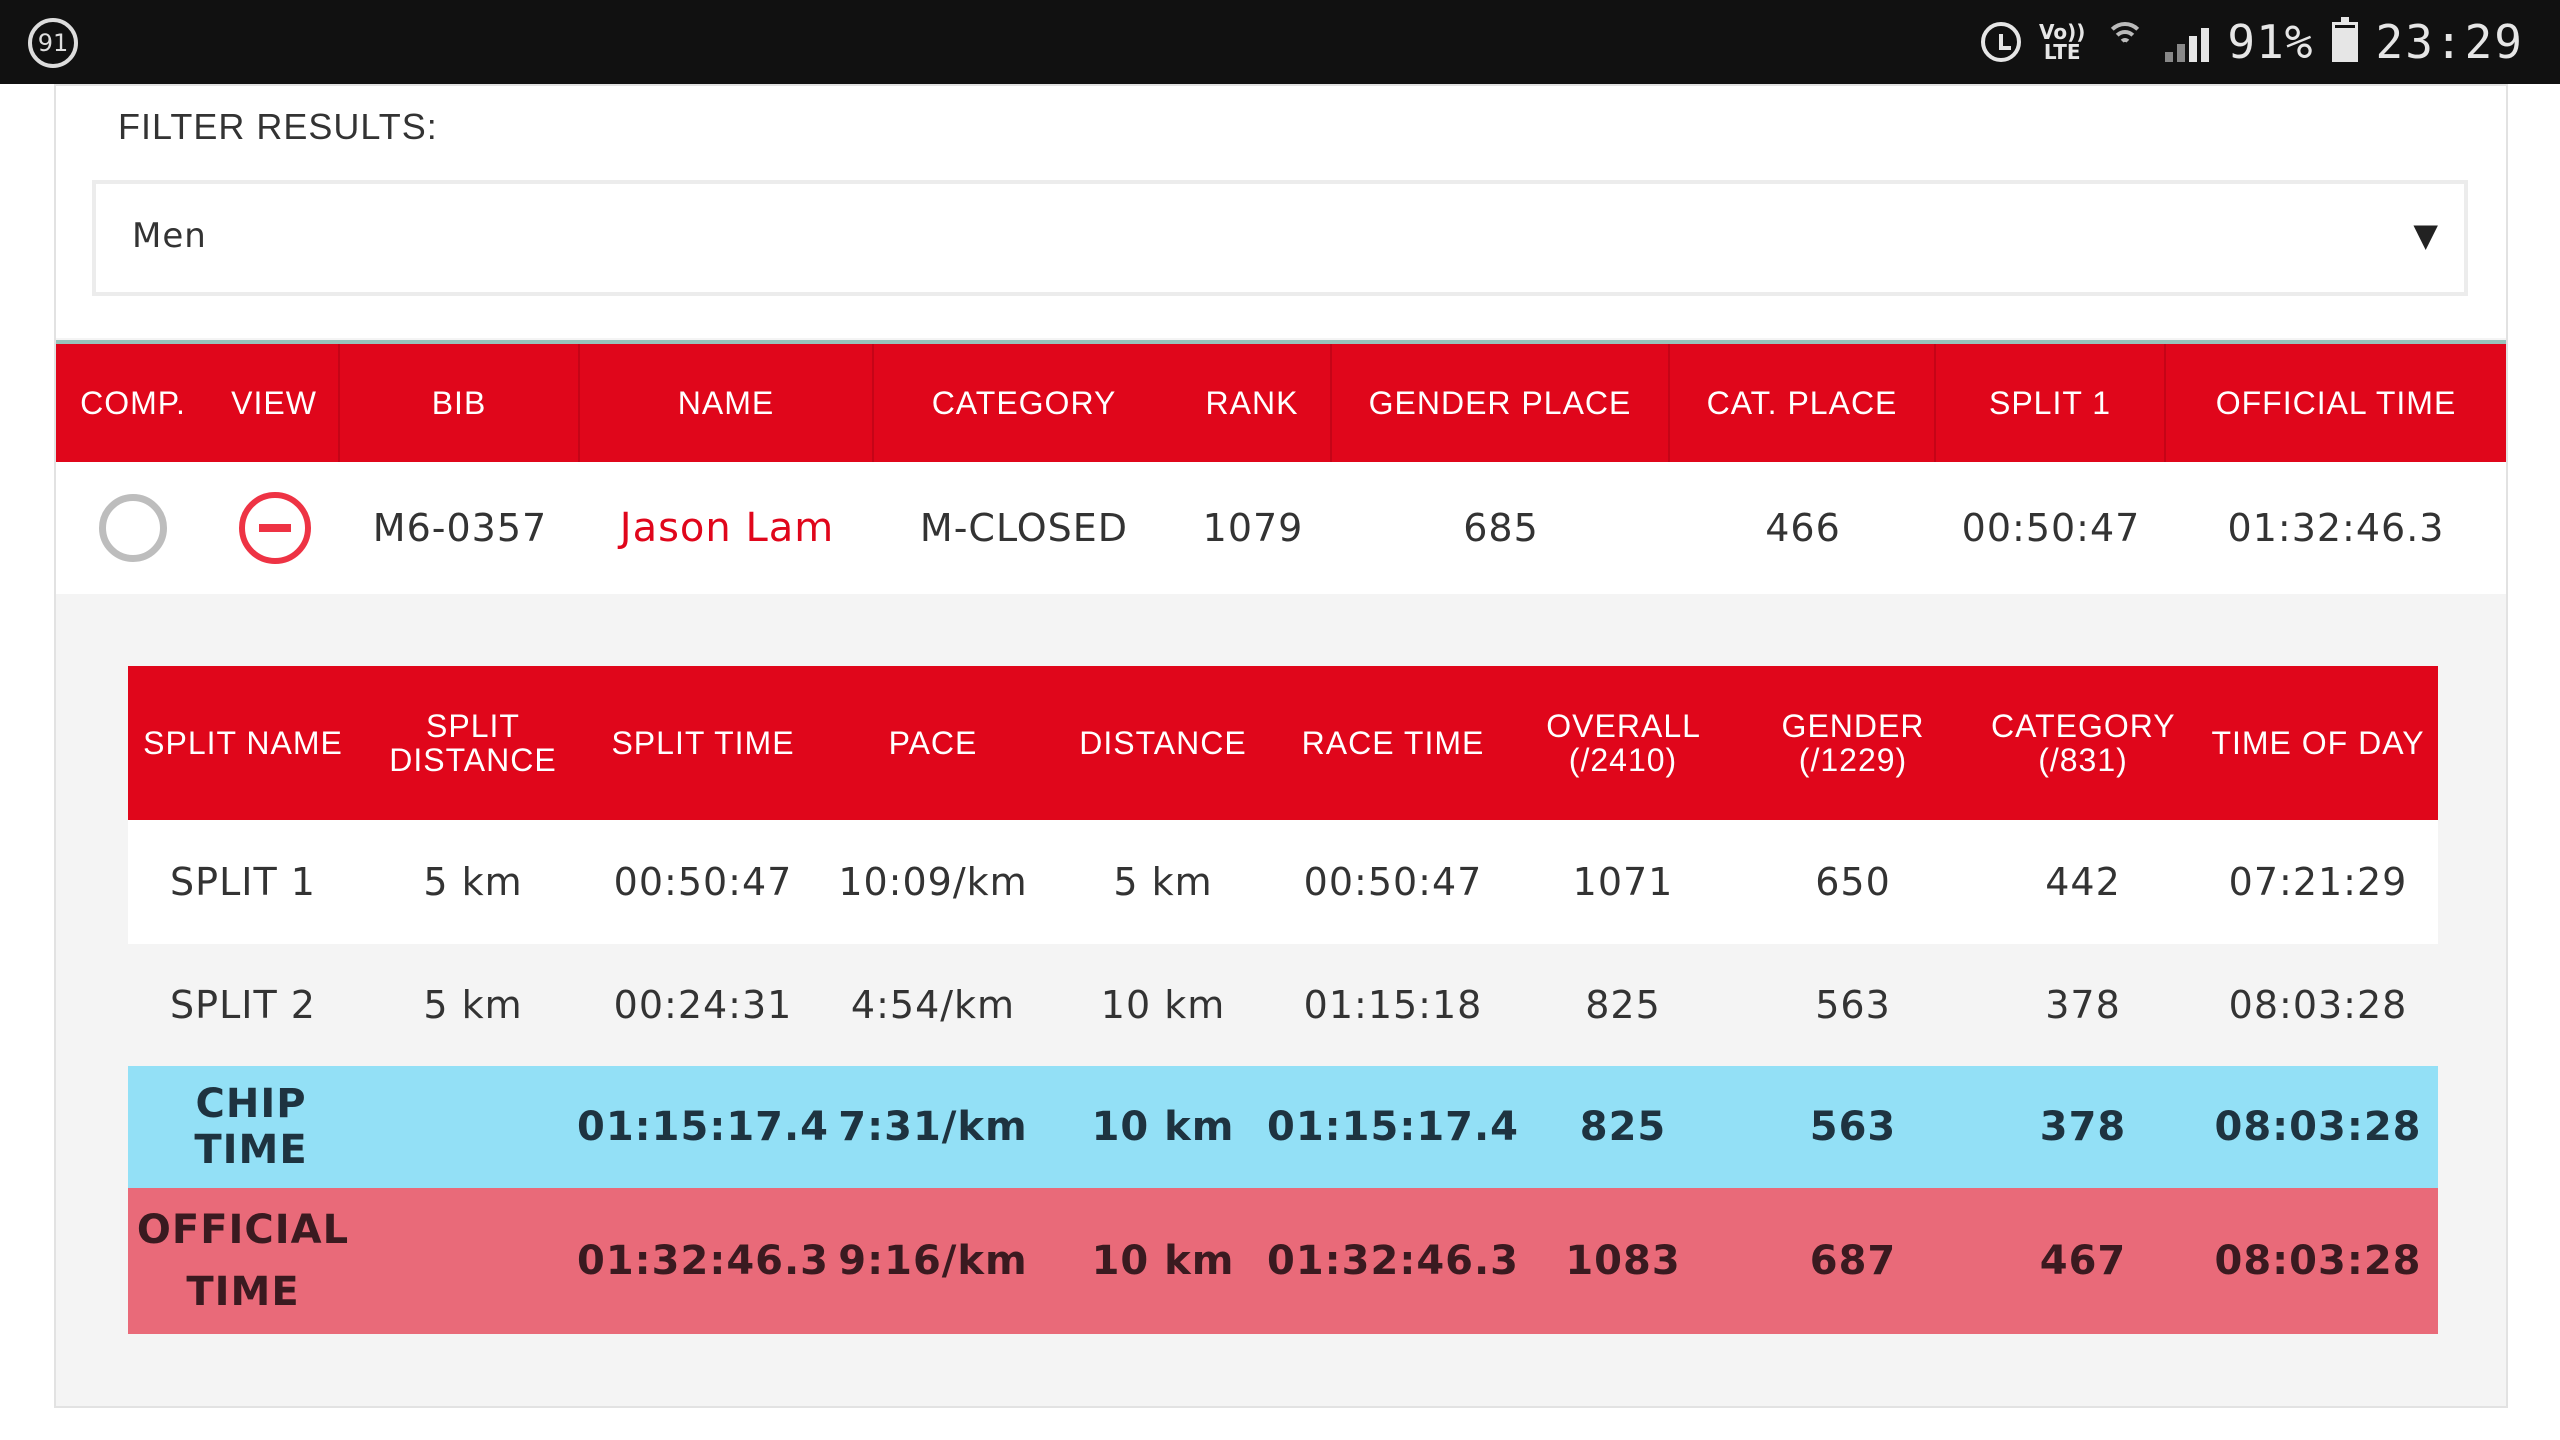 This screenshot has width=2560, height=1440. Describe the element at coordinates (1393, 1005) in the screenshot. I see `split-race-time: 01:15:18` at that location.